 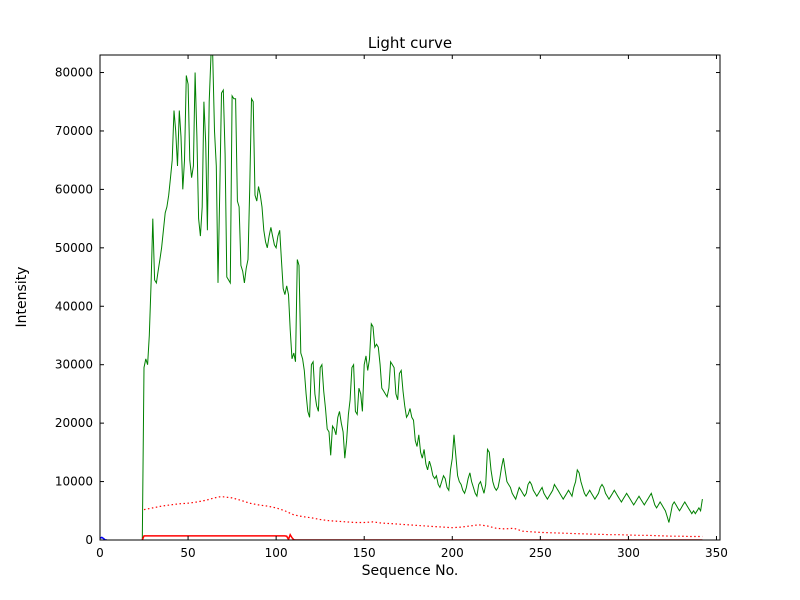 I want to click on y-tick-label: 20000, so click(x=74, y=423).